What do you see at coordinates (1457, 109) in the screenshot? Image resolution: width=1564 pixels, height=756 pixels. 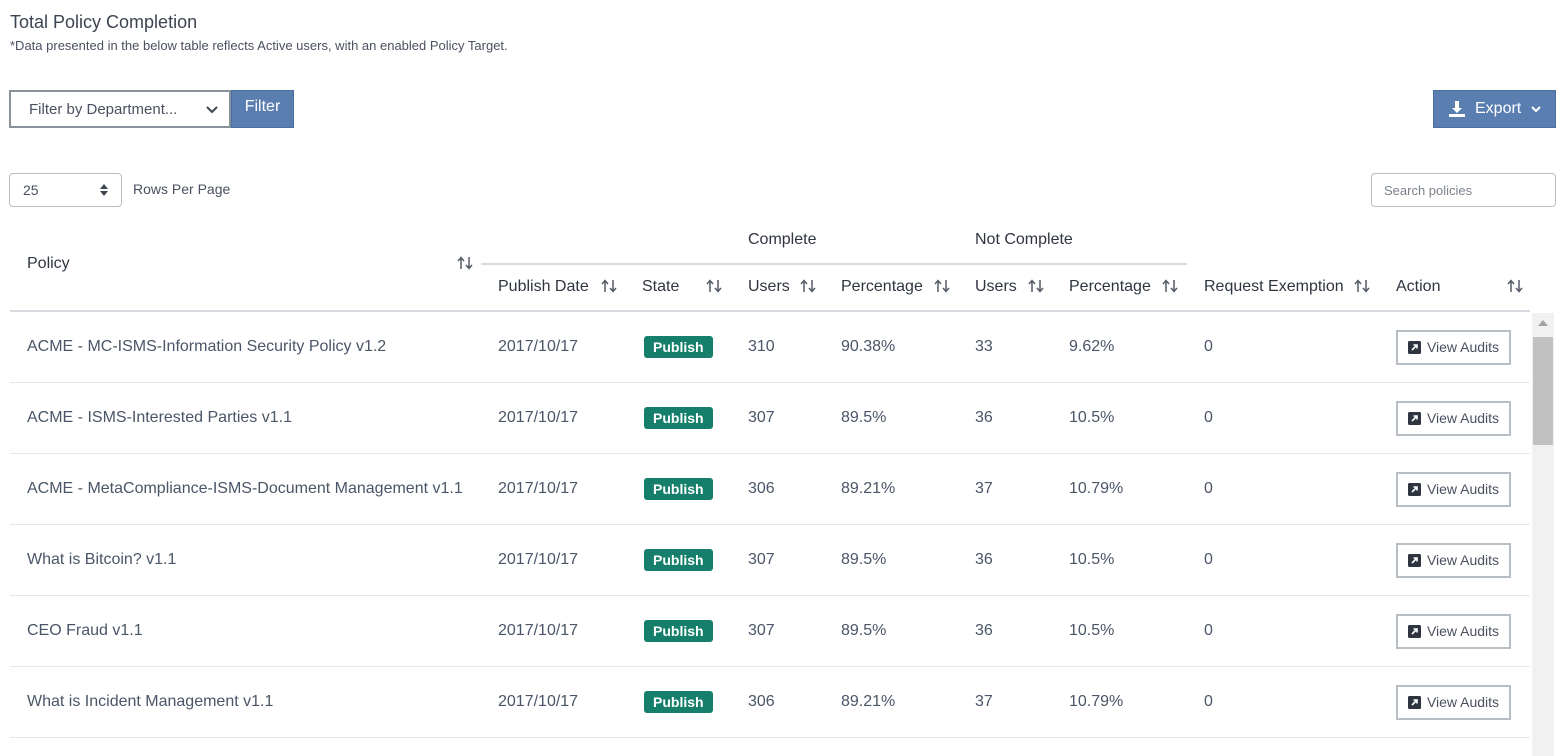 I see `download-icon` at bounding box center [1457, 109].